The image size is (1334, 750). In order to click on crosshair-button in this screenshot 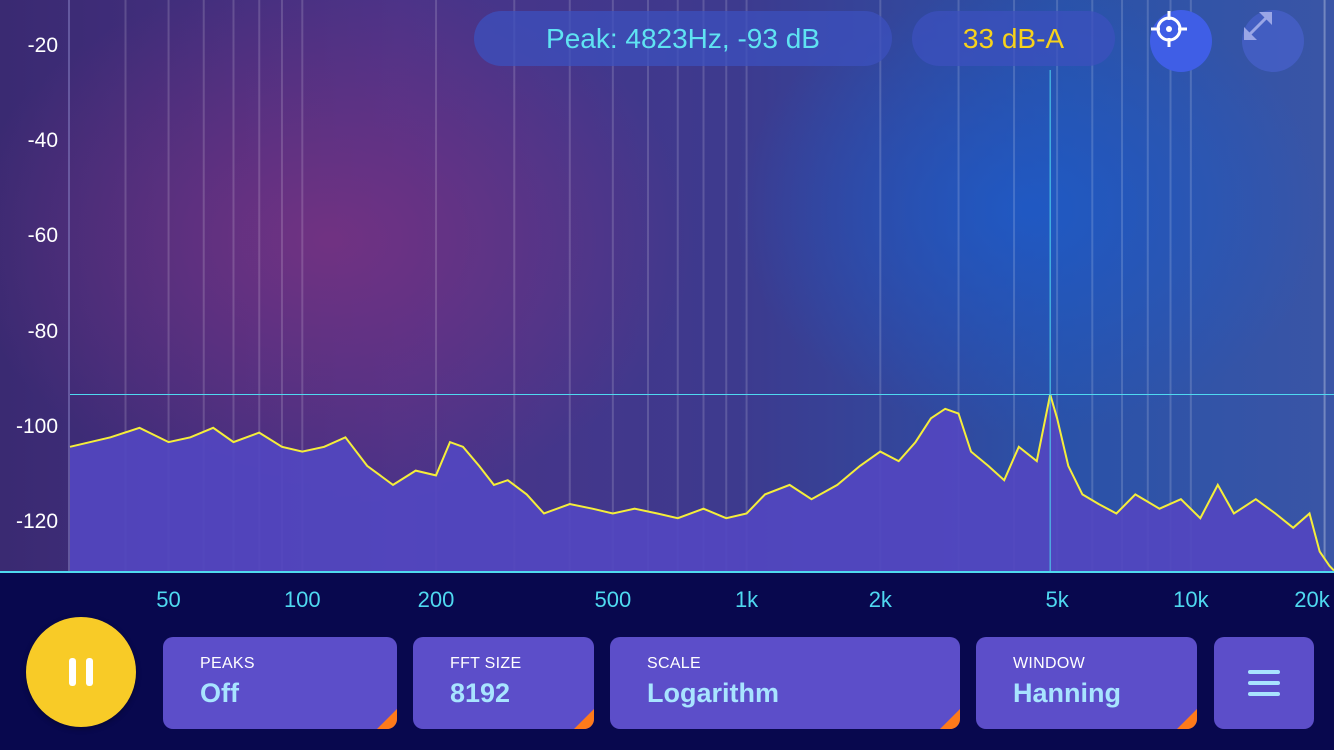, I will do `click(1181, 41)`.